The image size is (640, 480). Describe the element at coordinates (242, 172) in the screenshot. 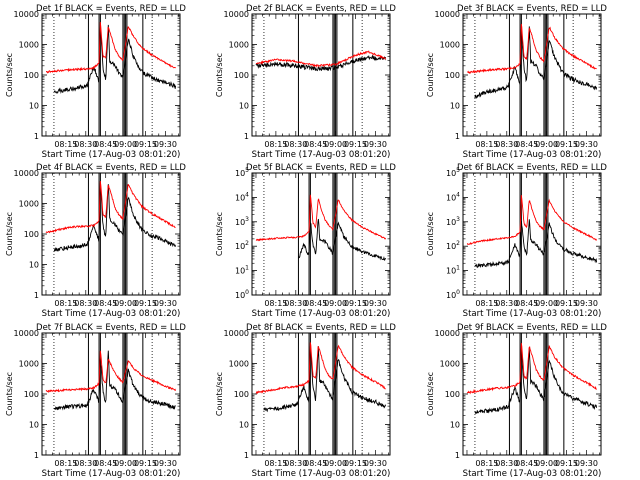

I see `y-tick-label: 10⁵` at that location.